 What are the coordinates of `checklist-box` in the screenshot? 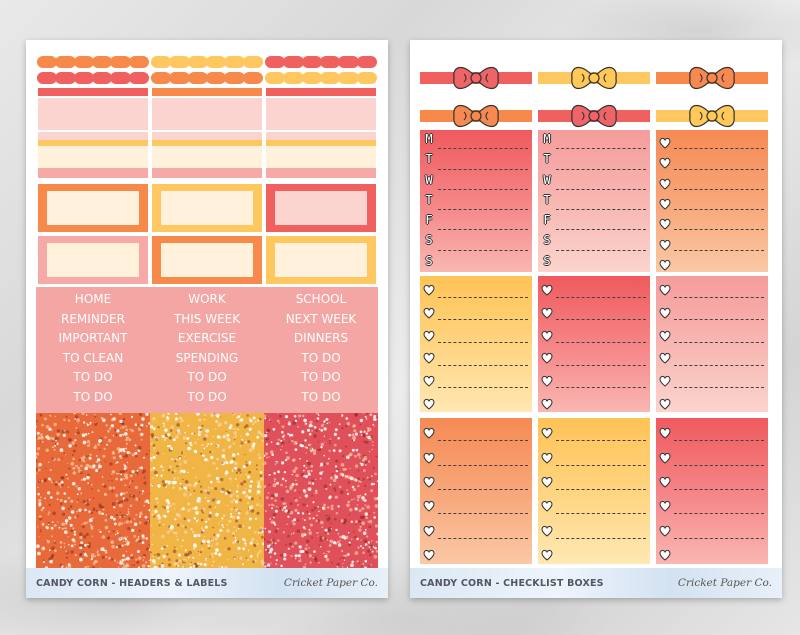 It's located at (712, 344).